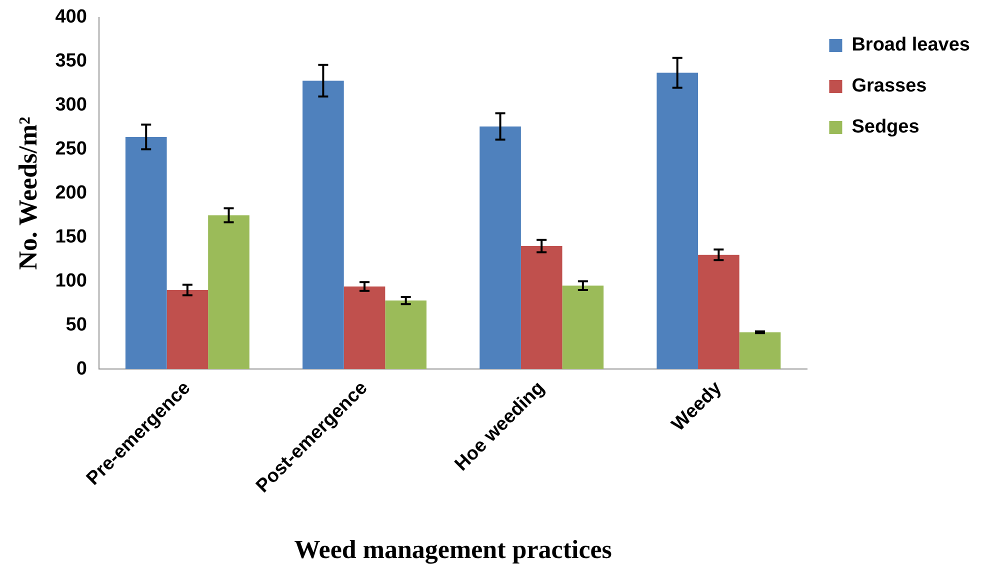 The width and height of the screenshot is (990, 581). I want to click on y-tick-label: 300, so click(71, 105).